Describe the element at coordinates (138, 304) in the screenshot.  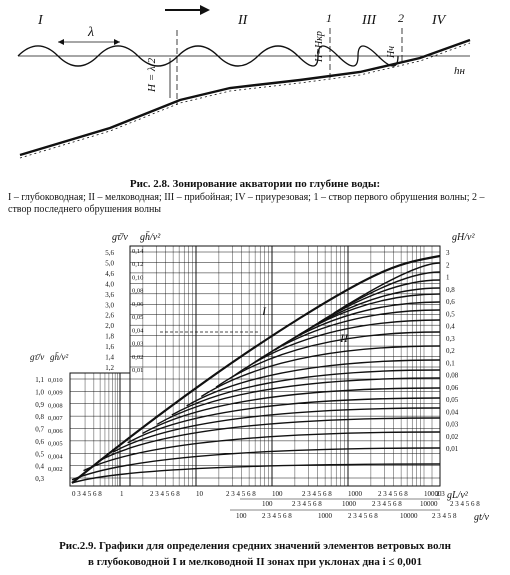
I see `left-inner-tick-upper: 0,06` at that location.